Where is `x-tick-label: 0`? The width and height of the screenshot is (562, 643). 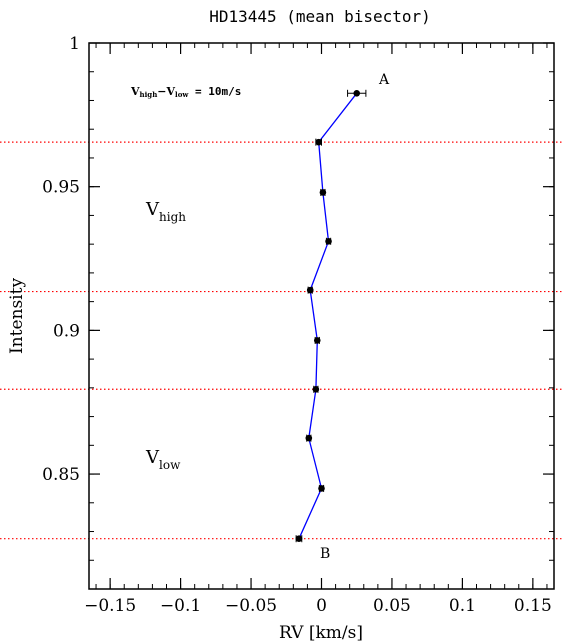
x-tick-label: 0 is located at coordinates (321, 606).